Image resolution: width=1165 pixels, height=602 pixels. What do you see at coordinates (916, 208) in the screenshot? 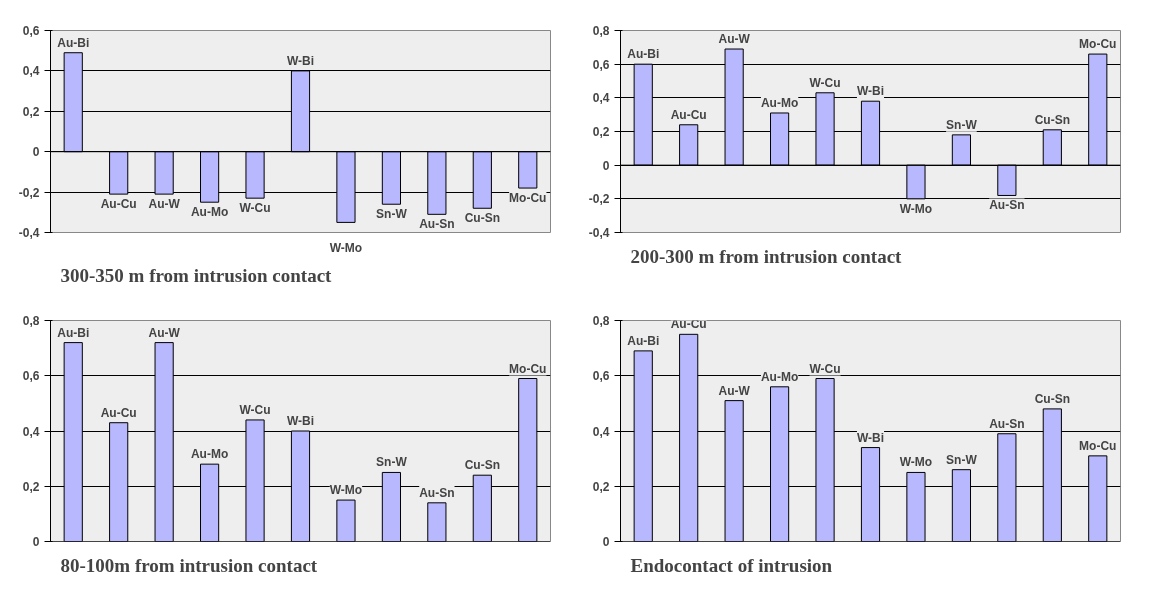
I see `x-tick-label: W-Mo` at bounding box center [916, 208].